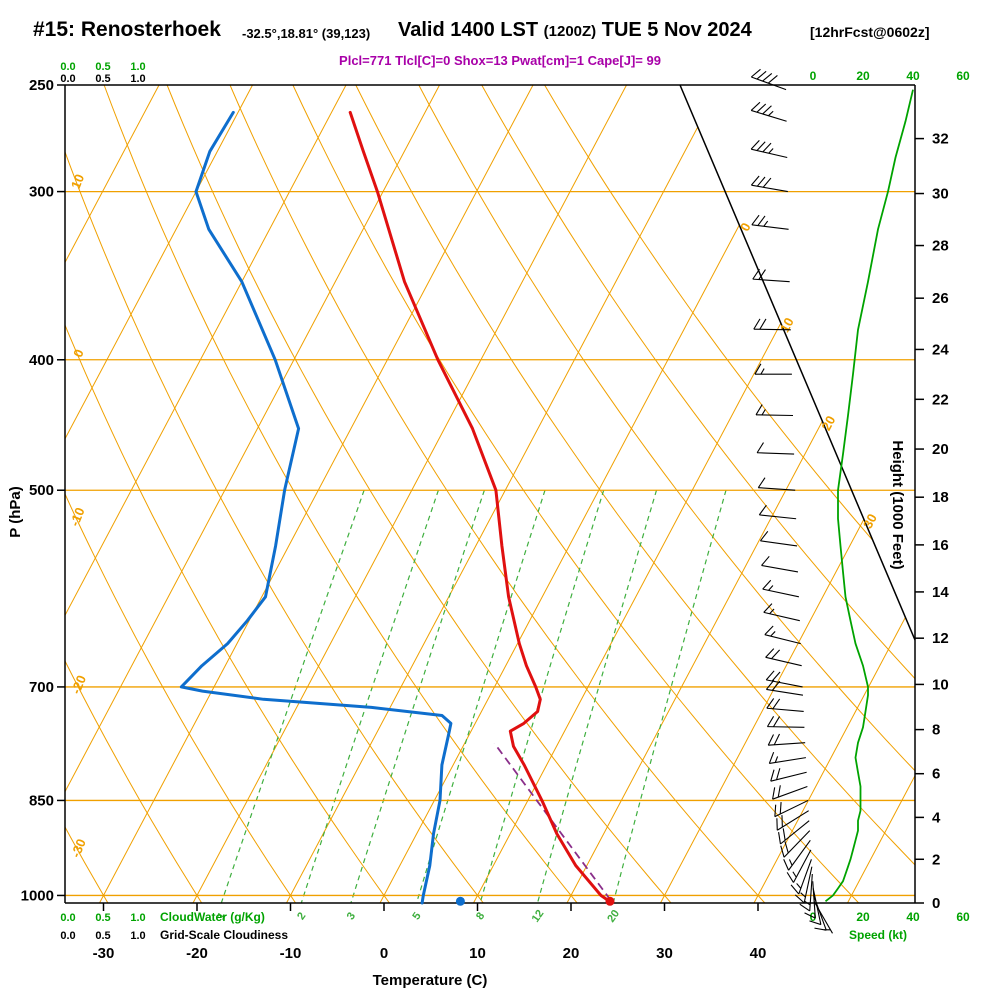 The width and height of the screenshot is (1000, 1000). Describe the element at coordinates (41, 360) in the screenshot. I see `svg-text: 400` at that location.